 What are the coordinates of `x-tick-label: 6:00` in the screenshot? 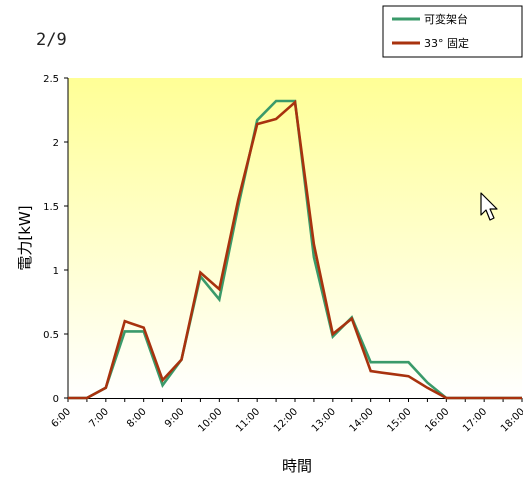 It's located at (61, 418).